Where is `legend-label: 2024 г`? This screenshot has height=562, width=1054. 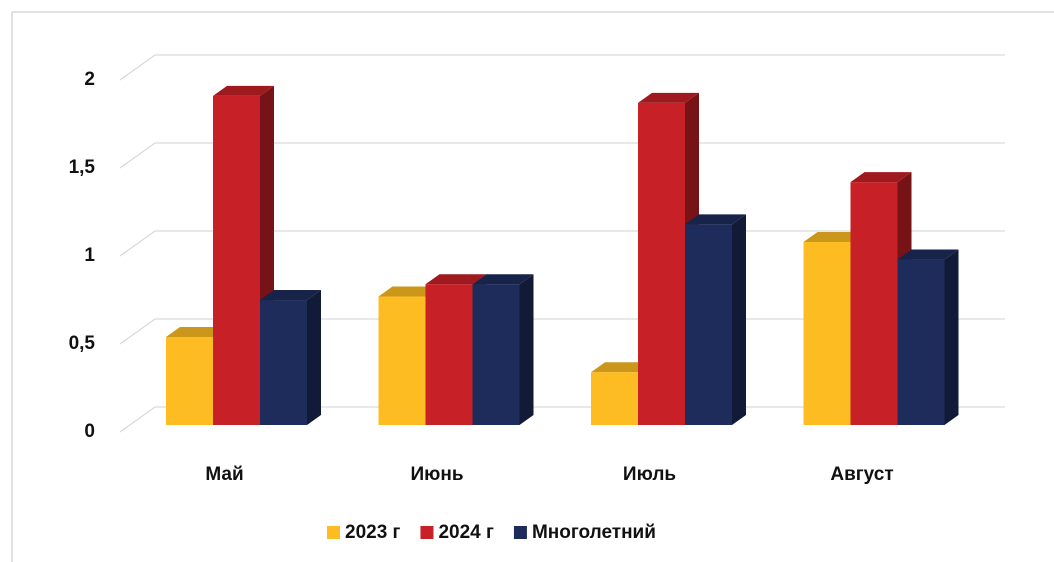
legend-label: 2024 г is located at coordinates (466, 532).